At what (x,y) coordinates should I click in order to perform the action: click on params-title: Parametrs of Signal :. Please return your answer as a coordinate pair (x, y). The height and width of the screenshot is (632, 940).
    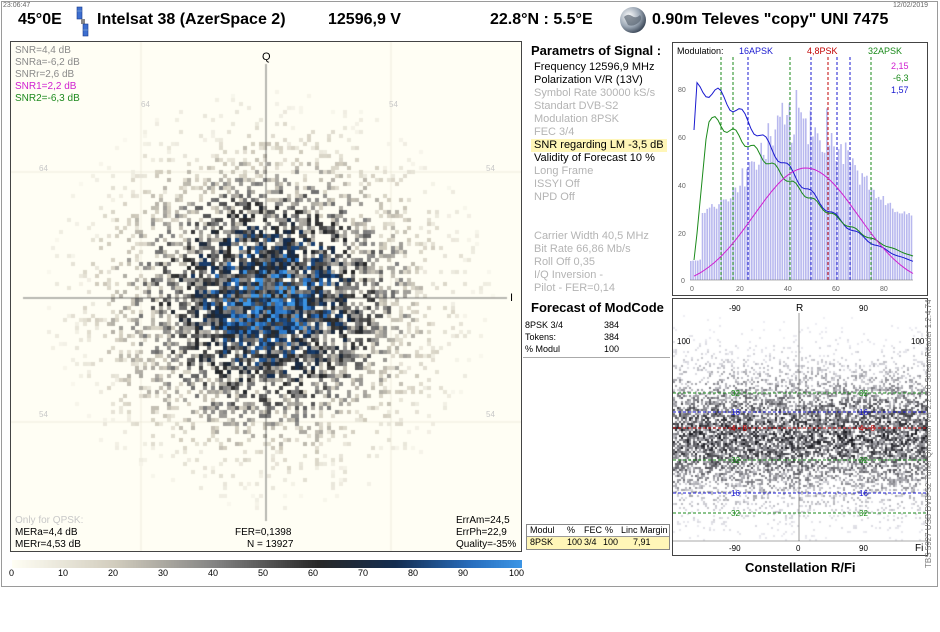
    Looking at the image, I should click on (596, 50).